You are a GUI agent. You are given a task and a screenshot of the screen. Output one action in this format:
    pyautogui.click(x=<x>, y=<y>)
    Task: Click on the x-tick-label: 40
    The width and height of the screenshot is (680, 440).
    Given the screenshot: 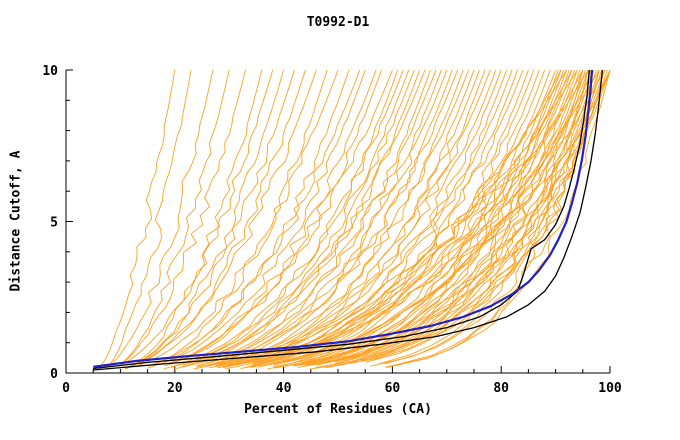 What is the action you would take?
    pyautogui.click(x=284, y=388)
    